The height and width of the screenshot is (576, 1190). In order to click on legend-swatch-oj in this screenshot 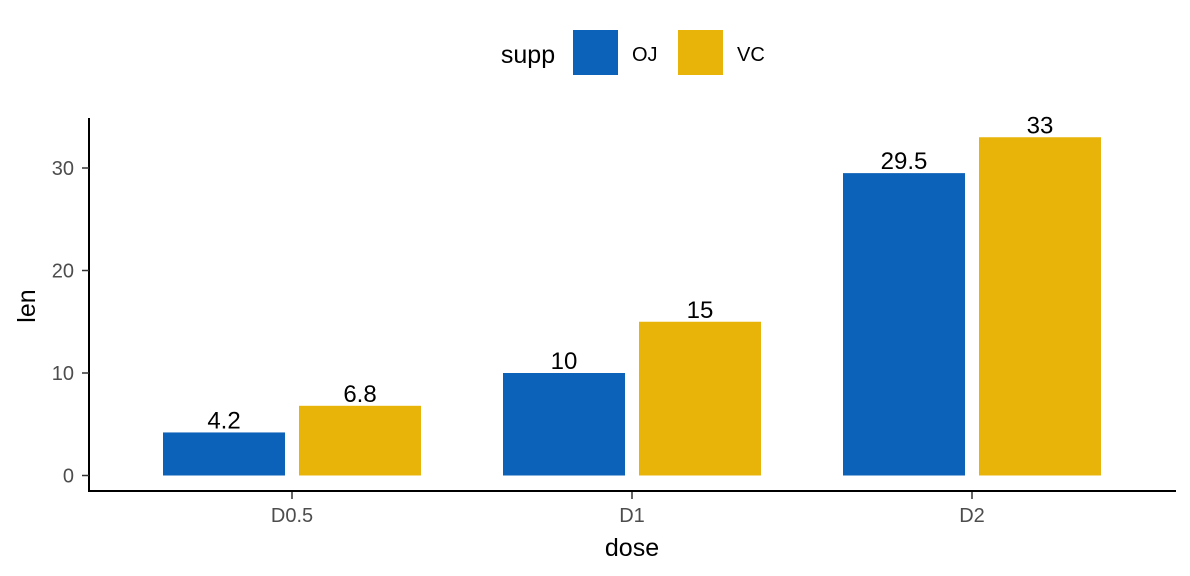, I will do `click(595, 52)`.